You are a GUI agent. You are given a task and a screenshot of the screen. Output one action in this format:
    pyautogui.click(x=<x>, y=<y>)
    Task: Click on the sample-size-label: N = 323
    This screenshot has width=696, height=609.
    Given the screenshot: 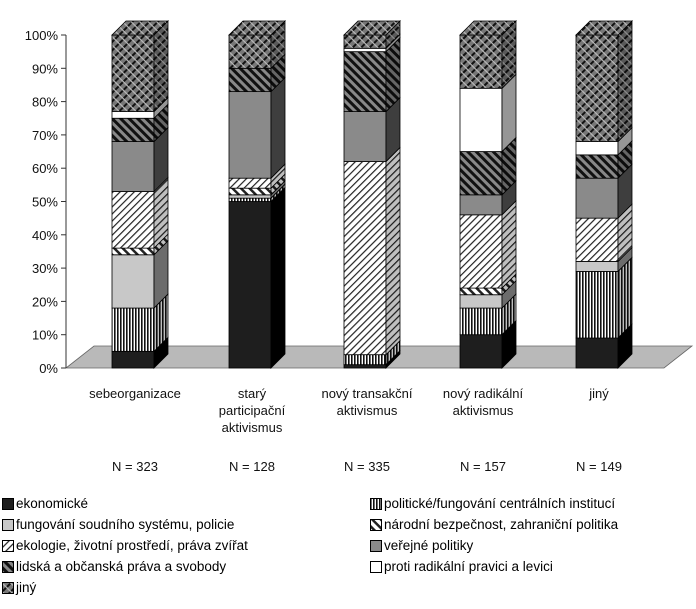 What is the action you would take?
    pyautogui.click(x=135, y=466)
    